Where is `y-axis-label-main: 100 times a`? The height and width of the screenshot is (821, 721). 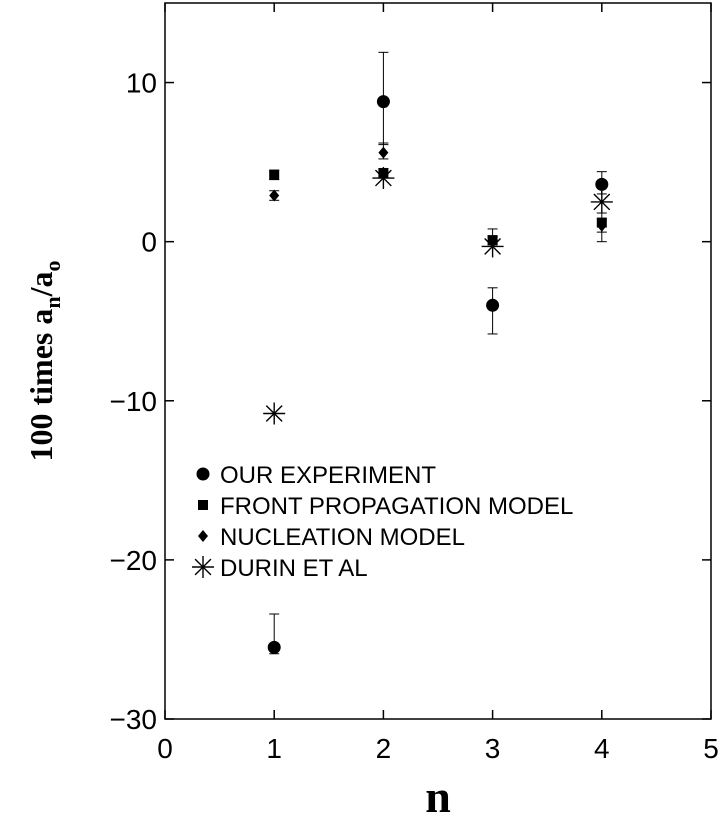
y-axis-label-main: 100 times a is located at coordinates (41, 385).